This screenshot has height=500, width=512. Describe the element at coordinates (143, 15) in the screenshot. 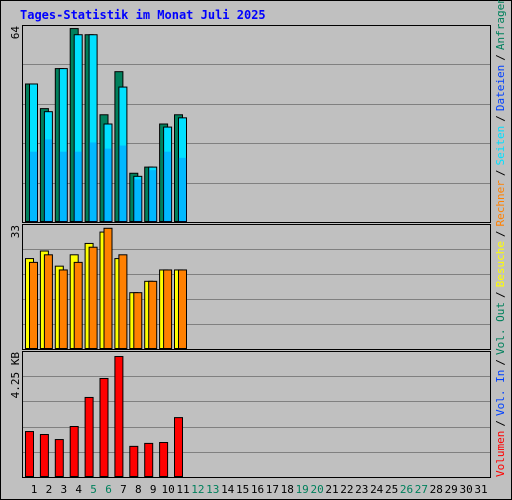

I see `chart-title: Tages-Statistik im Monat Juli 2025` at that location.